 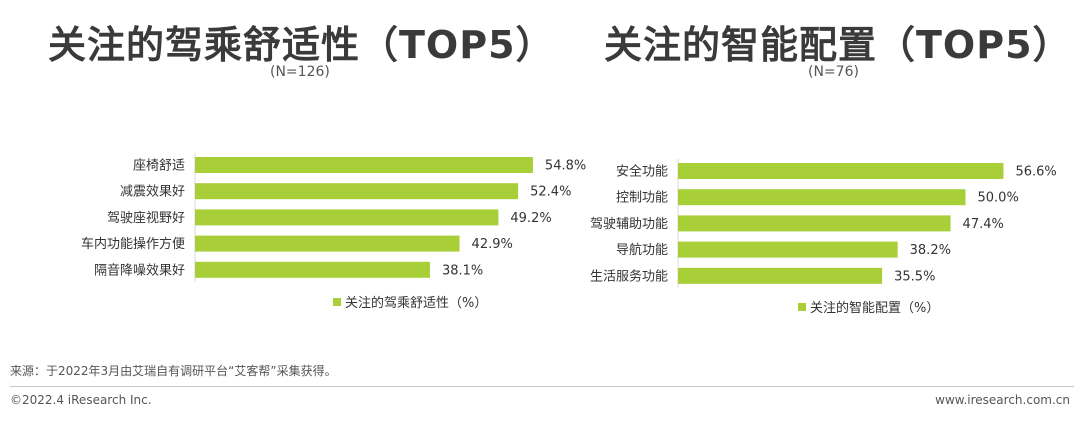 I want to click on footer-divider, so click(x=542, y=386).